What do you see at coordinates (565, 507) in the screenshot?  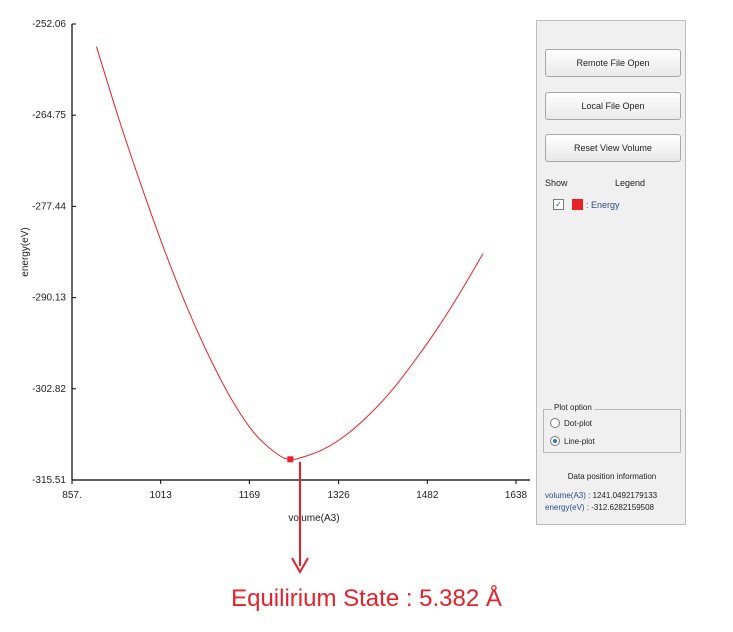 I see `energy-key: energy(eV)` at bounding box center [565, 507].